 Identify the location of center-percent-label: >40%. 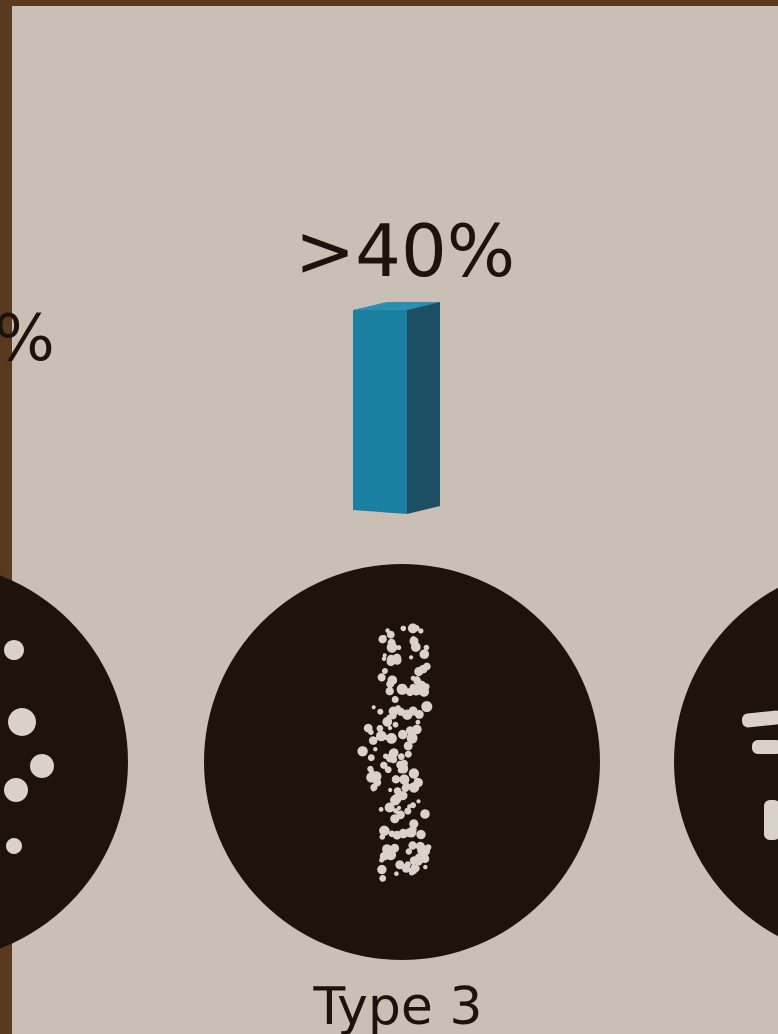
(405, 251).